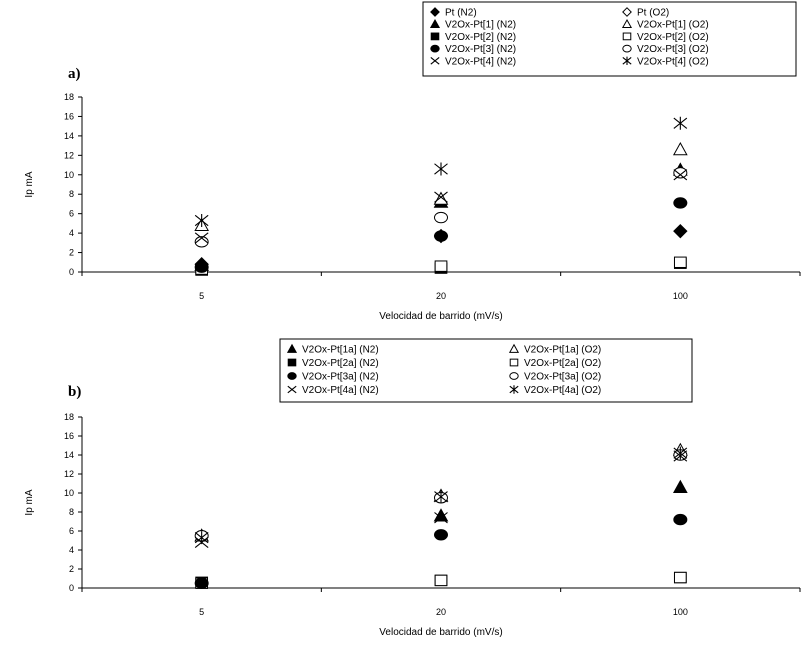  I want to click on legend-label: V2Ox-Pt[2a] (O2), so click(562, 363).